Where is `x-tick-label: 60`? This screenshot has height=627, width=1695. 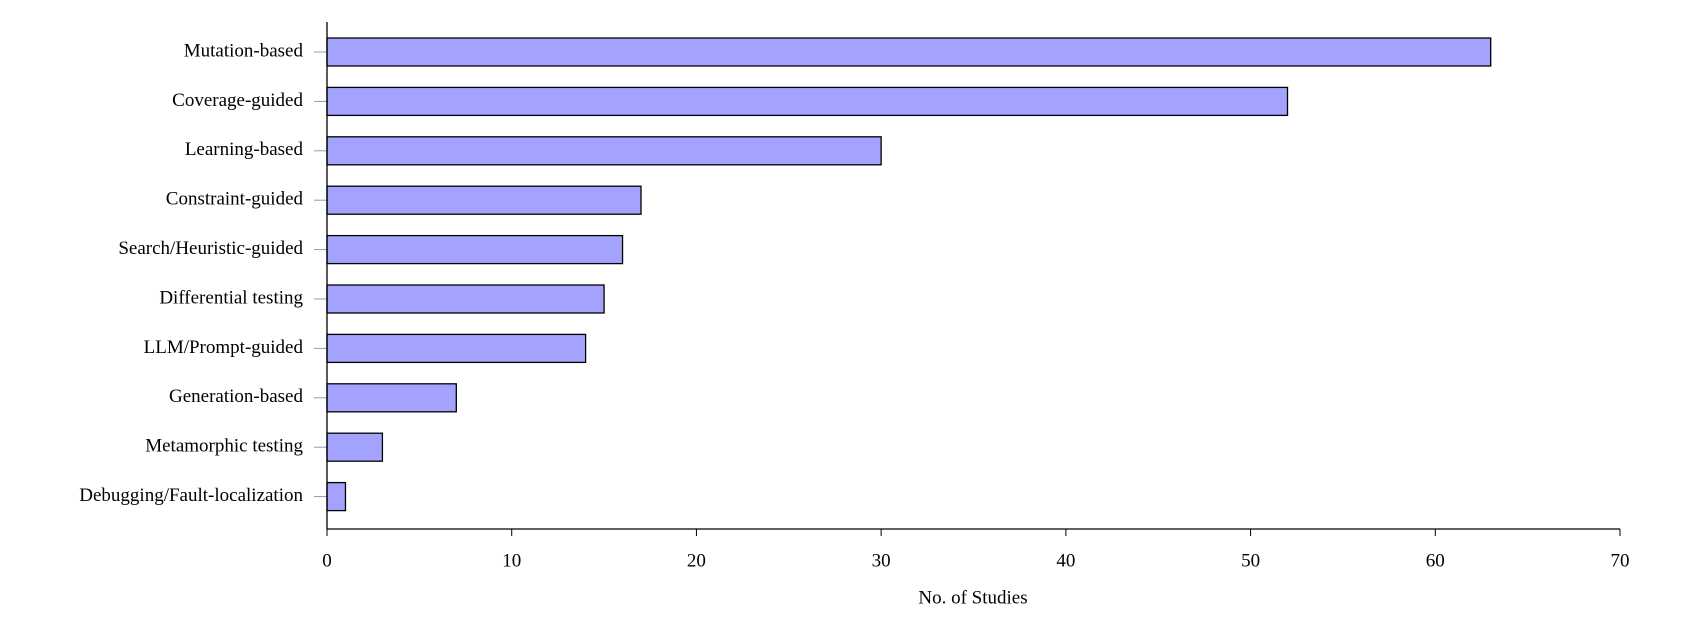
x-tick-label: 60 is located at coordinates (1435, 560).